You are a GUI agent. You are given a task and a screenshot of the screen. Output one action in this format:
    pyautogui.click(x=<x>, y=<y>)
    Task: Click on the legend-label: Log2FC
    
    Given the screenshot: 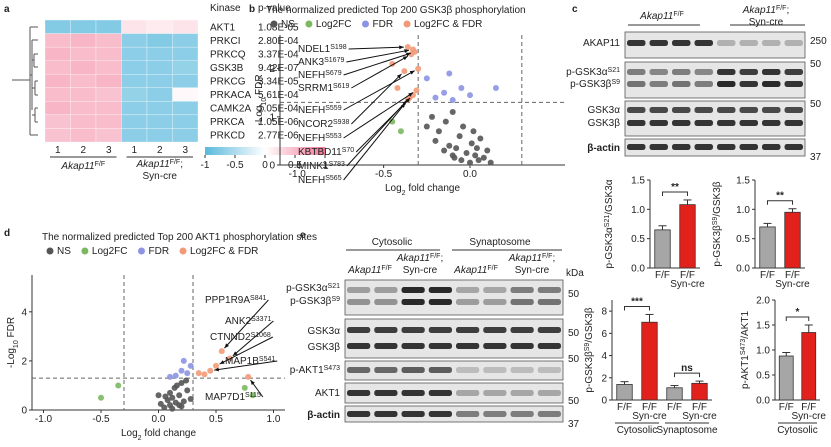 What is the action you would take?
    pyautogui.click(x=110, y=251)
    